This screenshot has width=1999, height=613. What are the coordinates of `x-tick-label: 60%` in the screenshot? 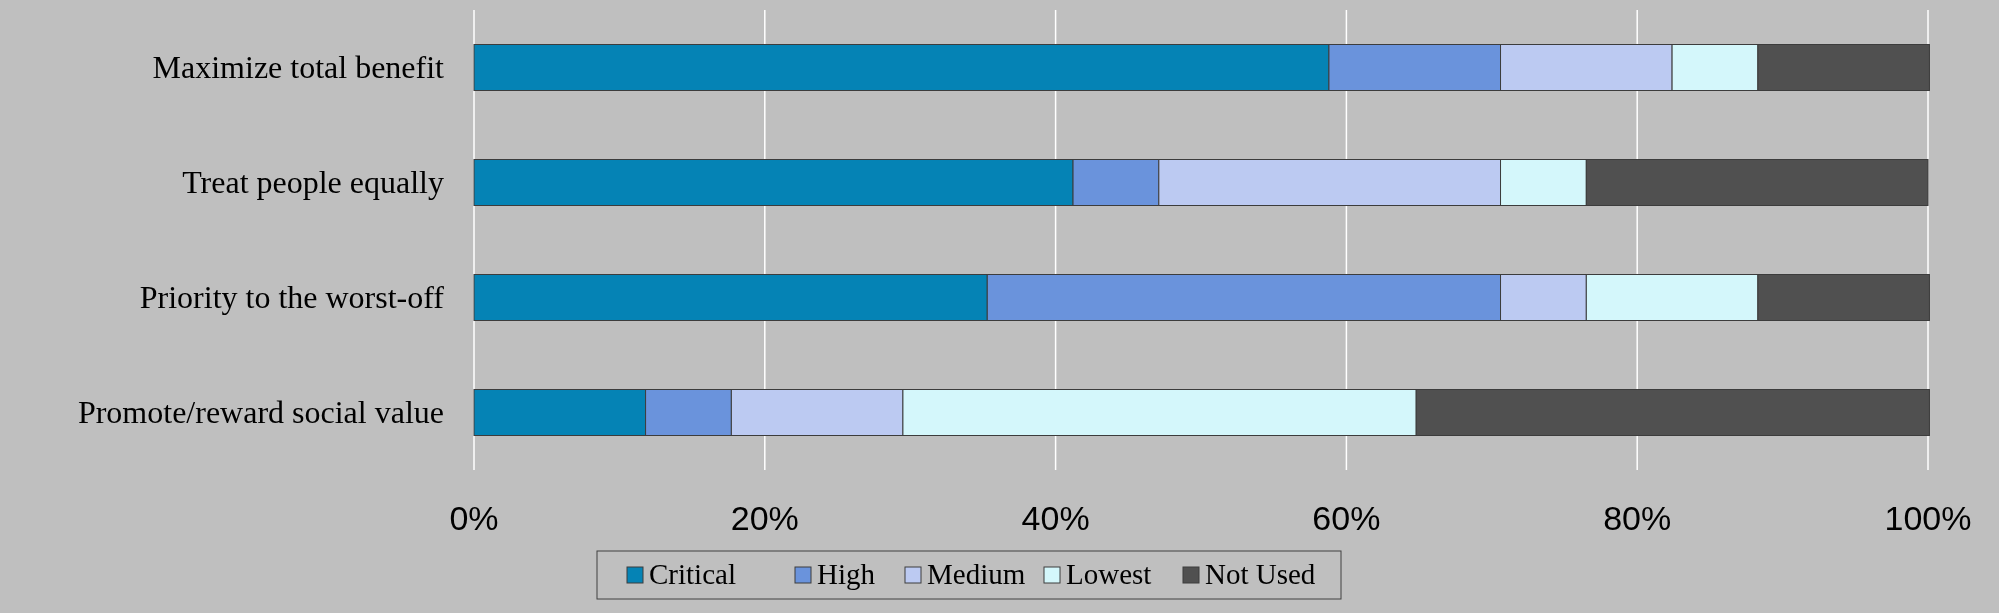 It's located at (1346, 518).